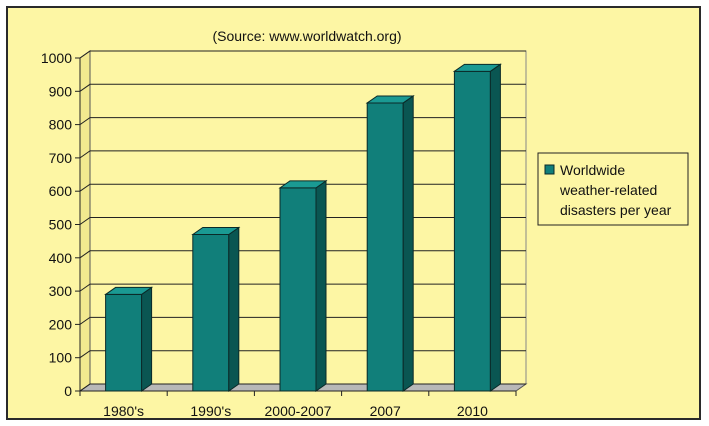  I want to click on x-tick-label: 2010, so click(472, 411).